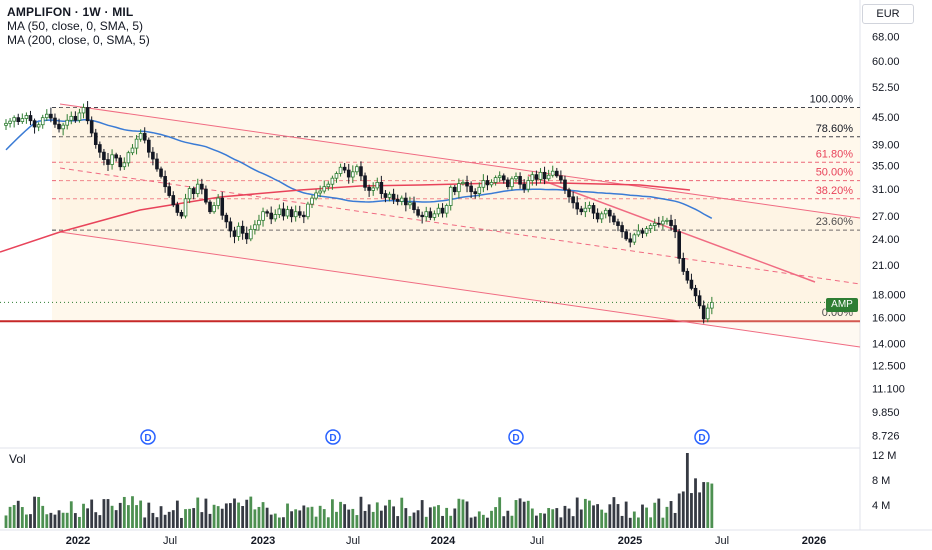 This screenshot has width=932, height=550. Describe the element at coordinates (78, 40) in the screenshot. I see `ma200-legend: MA (200, close, 0, SMA, 5)` at that location.